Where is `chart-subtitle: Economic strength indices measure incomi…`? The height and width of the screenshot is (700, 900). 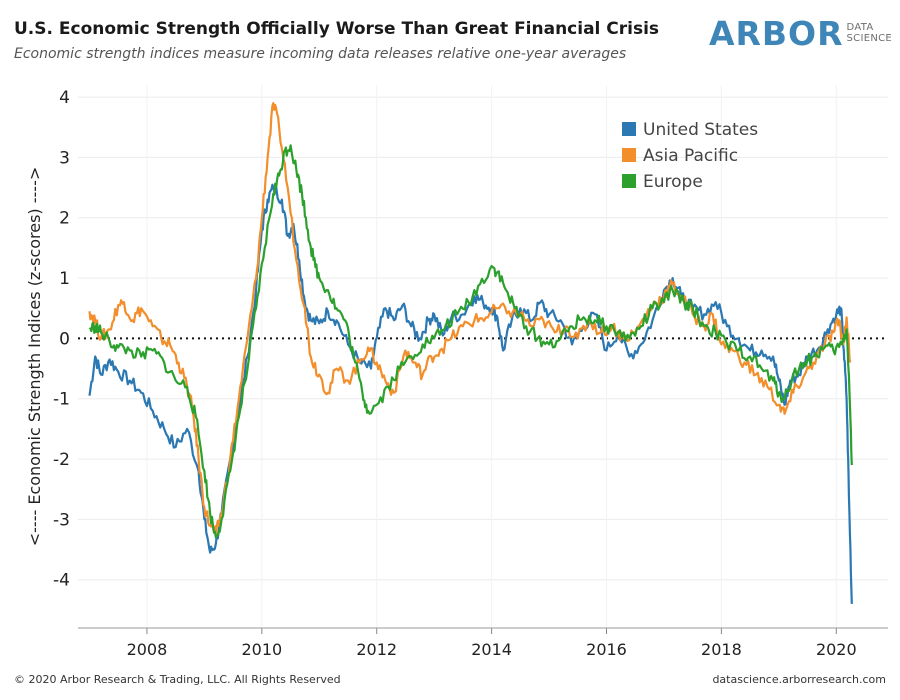
chart-subtitle: Economic strength indices measure incomi… is located at coordinates (320, 54).